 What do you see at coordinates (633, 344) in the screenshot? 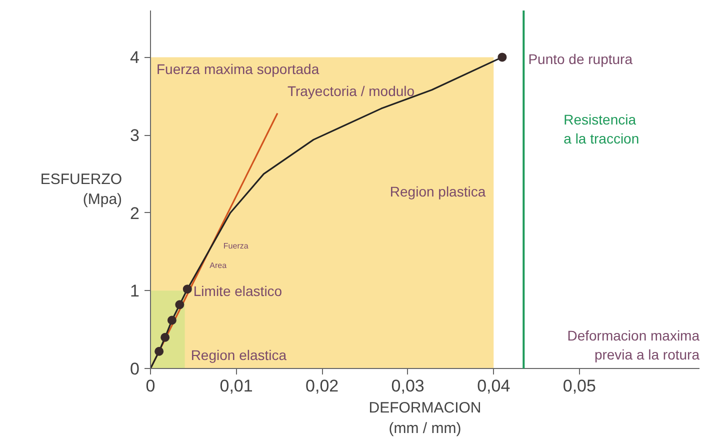
I see `annotation: Deformacion maxima previa a la rotura` at bounding box center [633, 344].